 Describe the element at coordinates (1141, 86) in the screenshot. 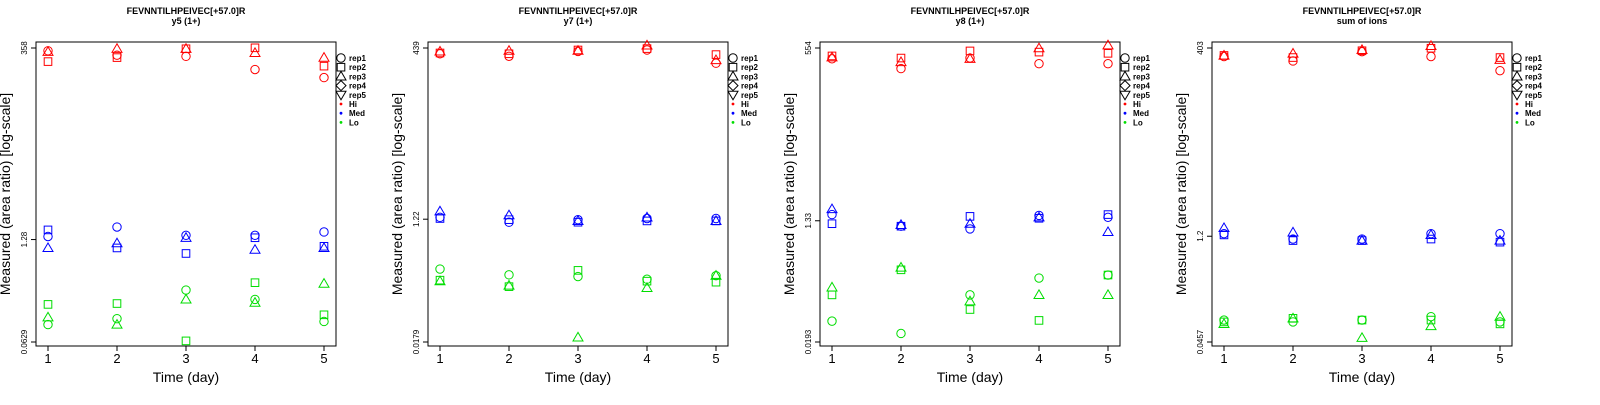

I see `legend-label-rep4: rep4` at that location.